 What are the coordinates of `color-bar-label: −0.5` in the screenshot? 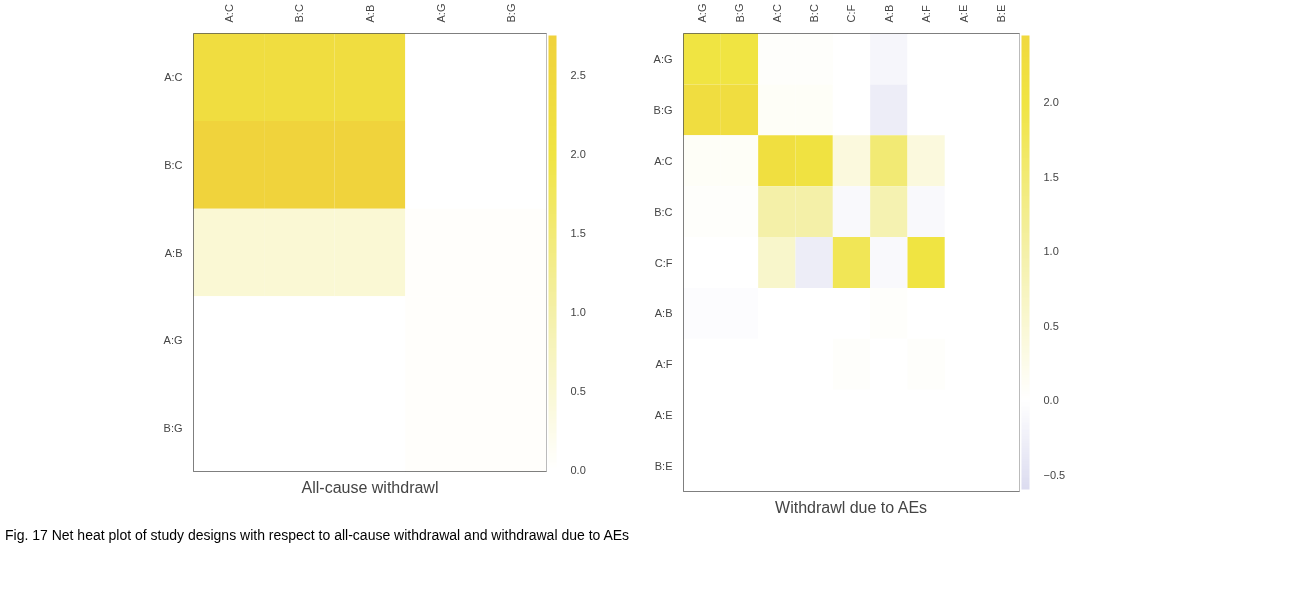 It's located at (1054, 474).